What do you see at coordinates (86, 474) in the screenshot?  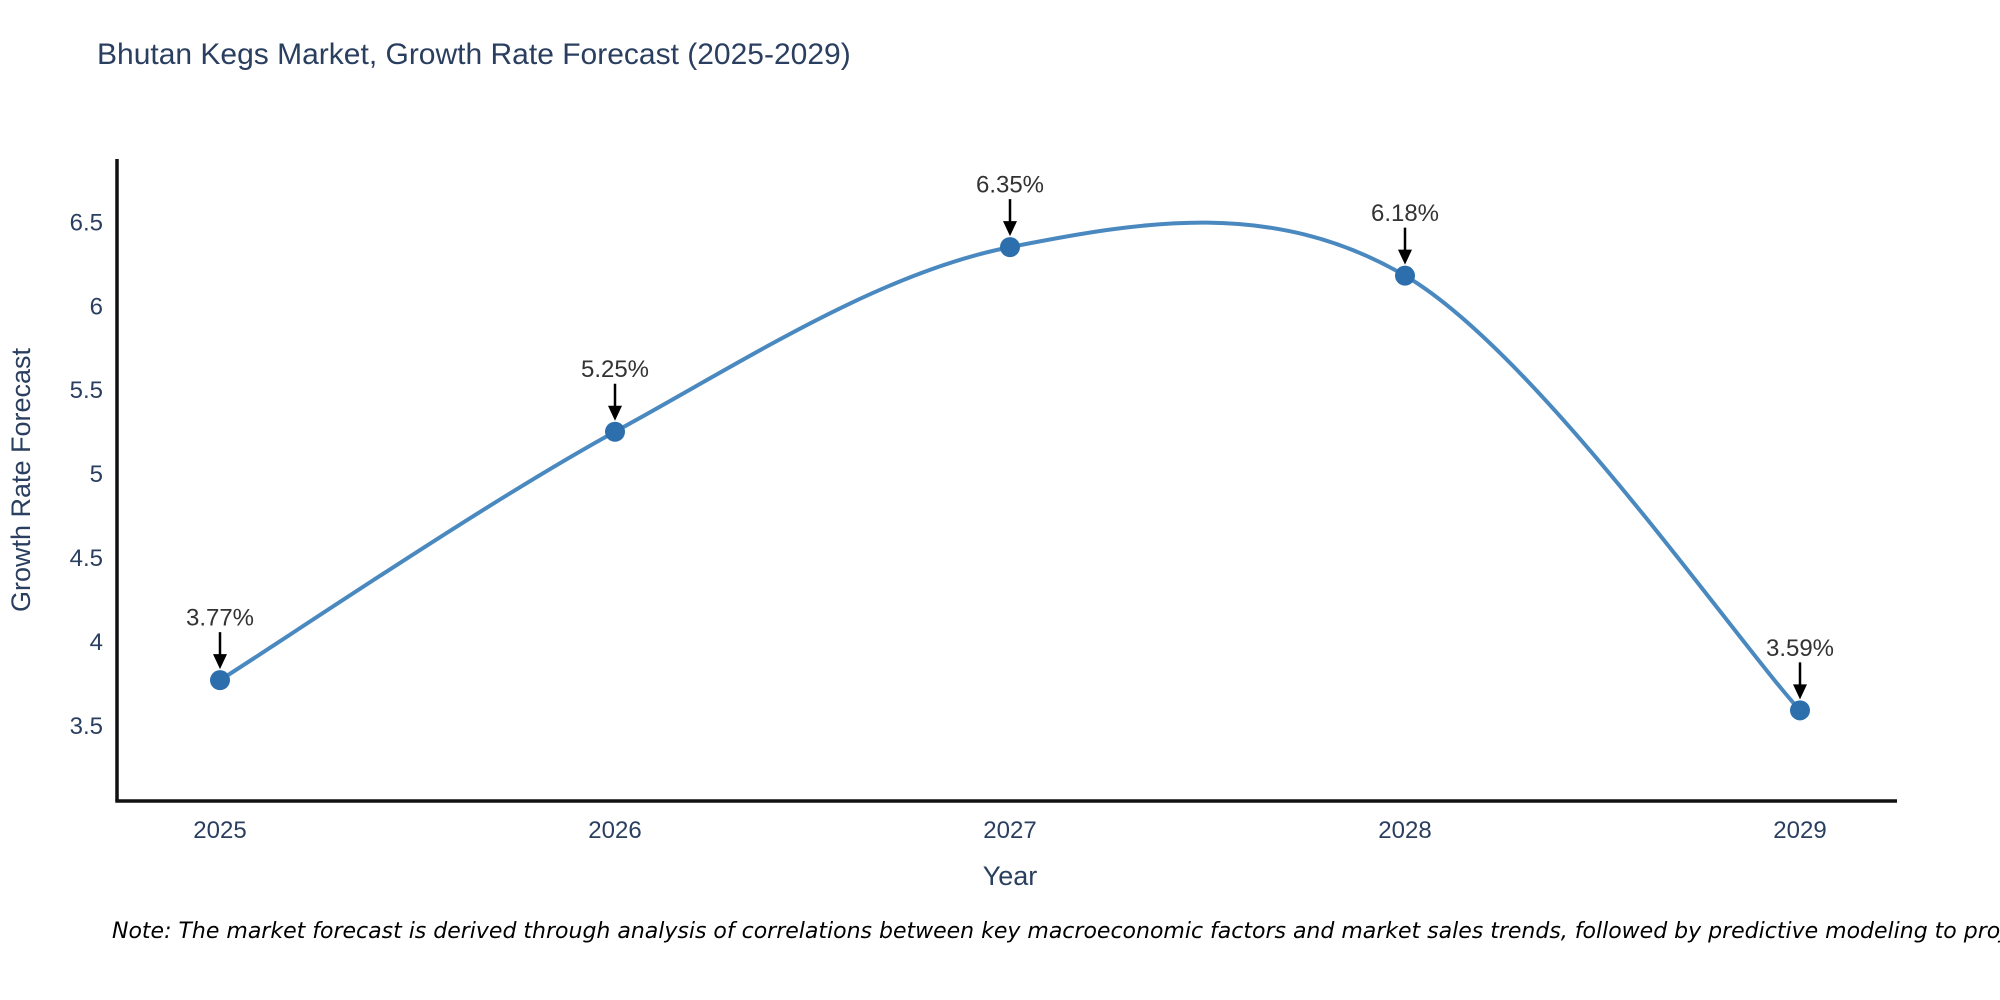 I see `y-axis-tick-labels: 3.5 4 4.5 5 5.5 6 6.5` at bounding box center [86, 474].